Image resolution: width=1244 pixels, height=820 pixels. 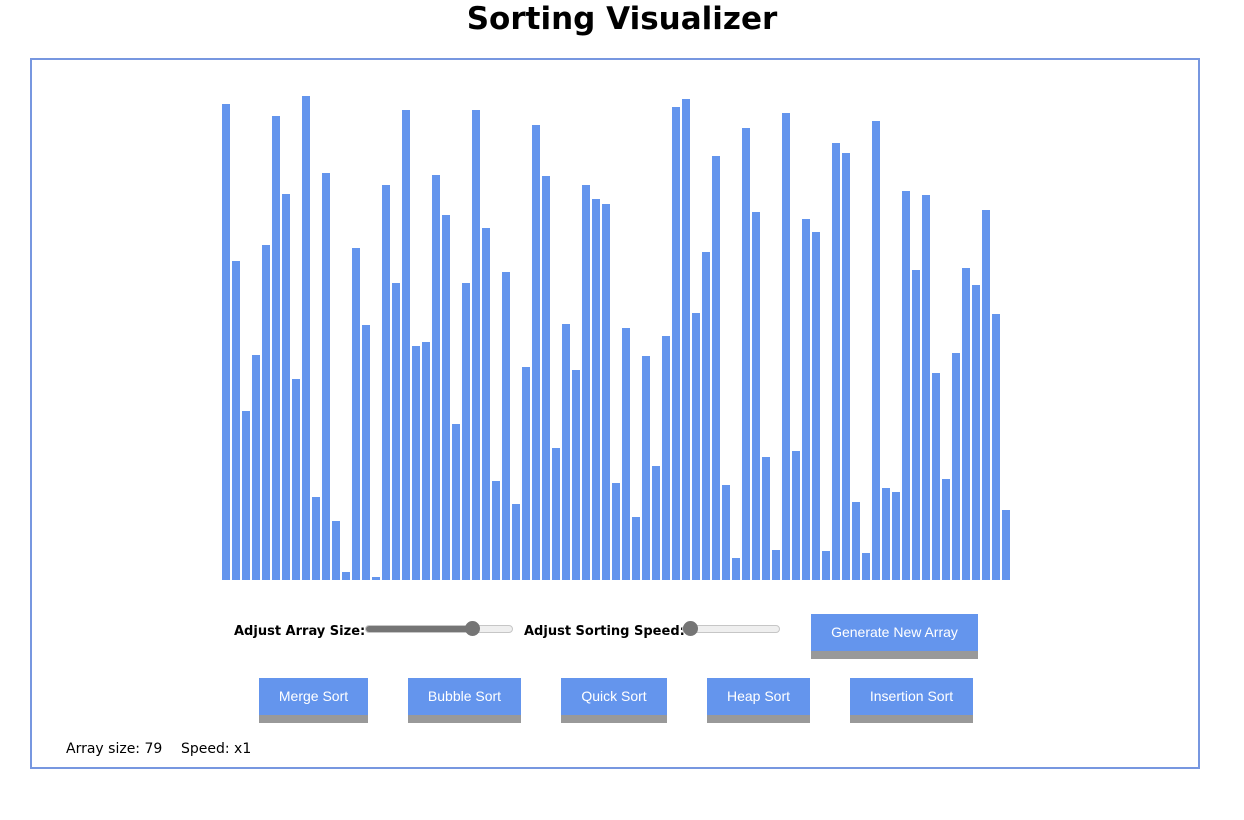 What do you see at coordinates (622, 19) in the screenshot?
I see `page-title: Sorting Visualizer` at bounding box center [622, 19].